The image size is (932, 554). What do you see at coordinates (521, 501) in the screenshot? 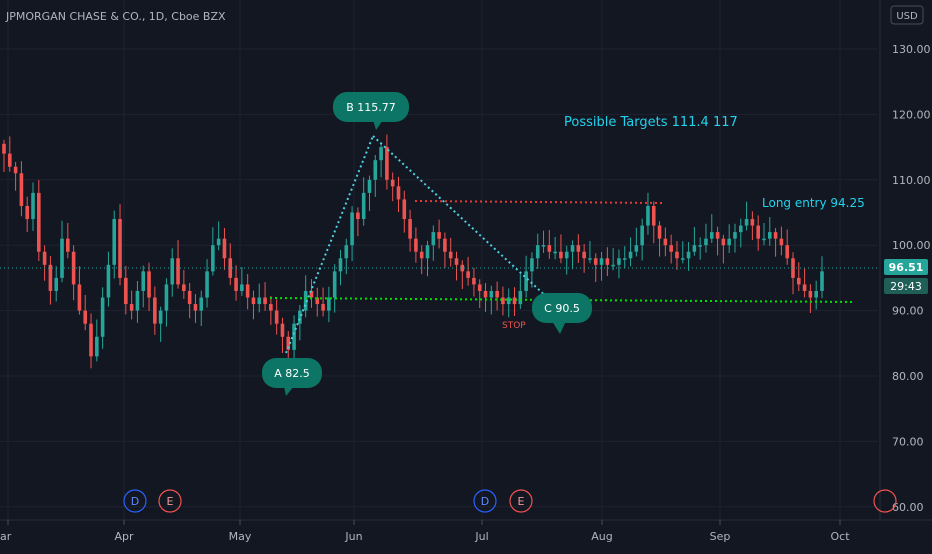
I see `earnings-marker-2: E` at bounding box center [521, 501].